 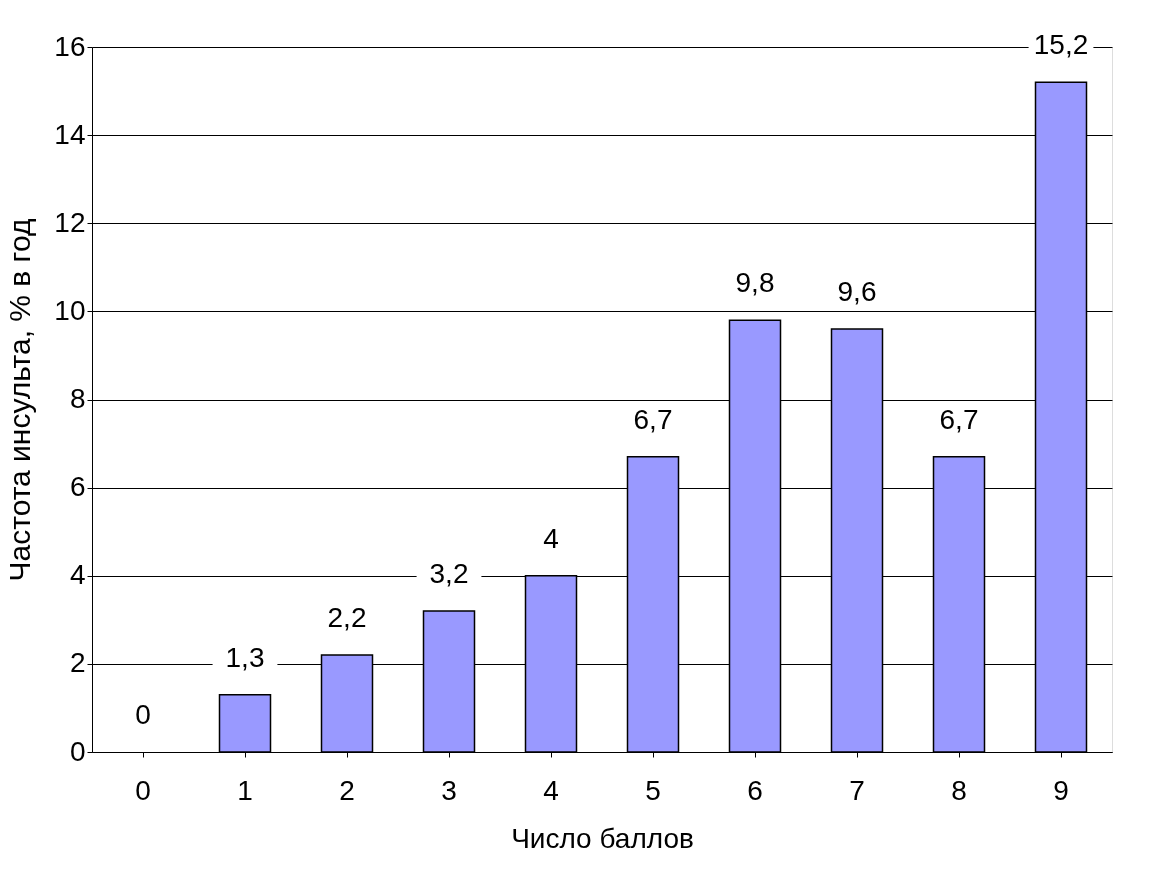 What do you see at coordinates (347, 618) in the screenshot?
I see `data-label: 2,2` at bounding box center [347, 618].